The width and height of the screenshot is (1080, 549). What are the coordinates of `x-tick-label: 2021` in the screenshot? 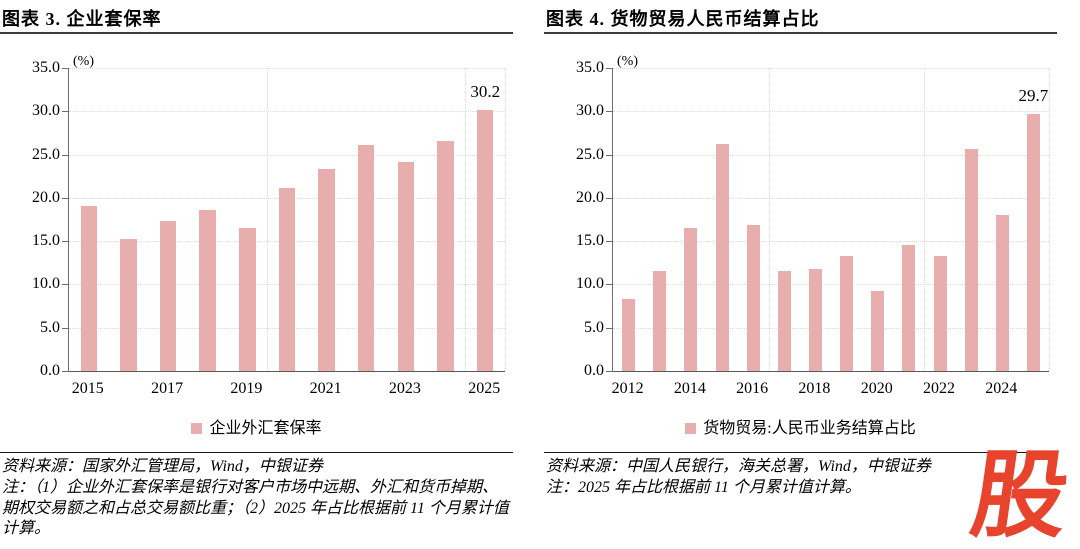 It's located at (325, 388).